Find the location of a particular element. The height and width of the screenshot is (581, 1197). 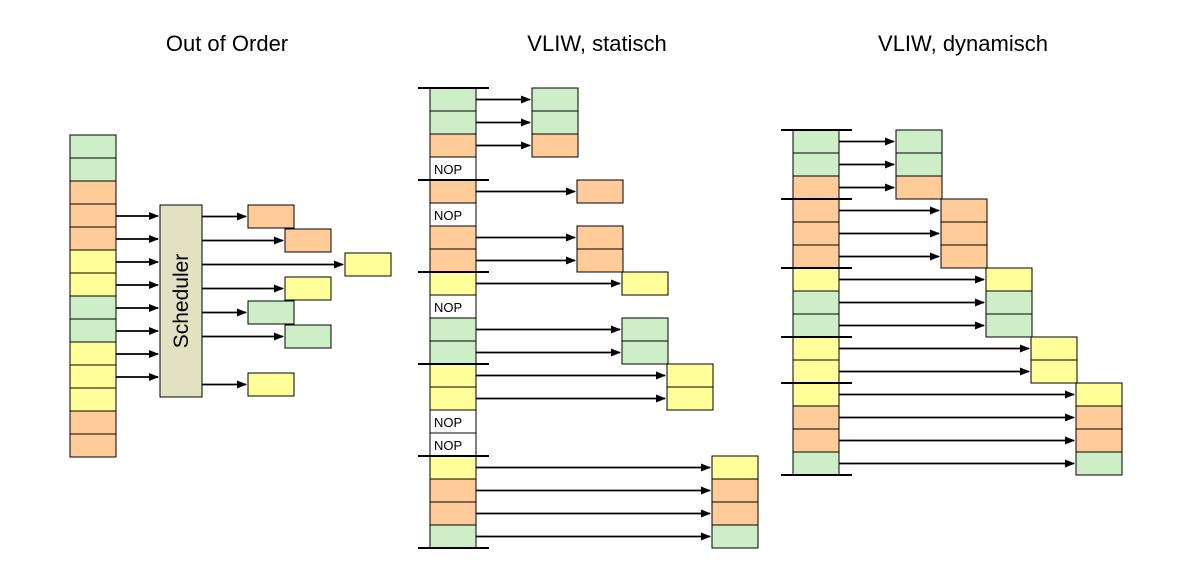

scheduler-box is located at coordinates (181, 301).